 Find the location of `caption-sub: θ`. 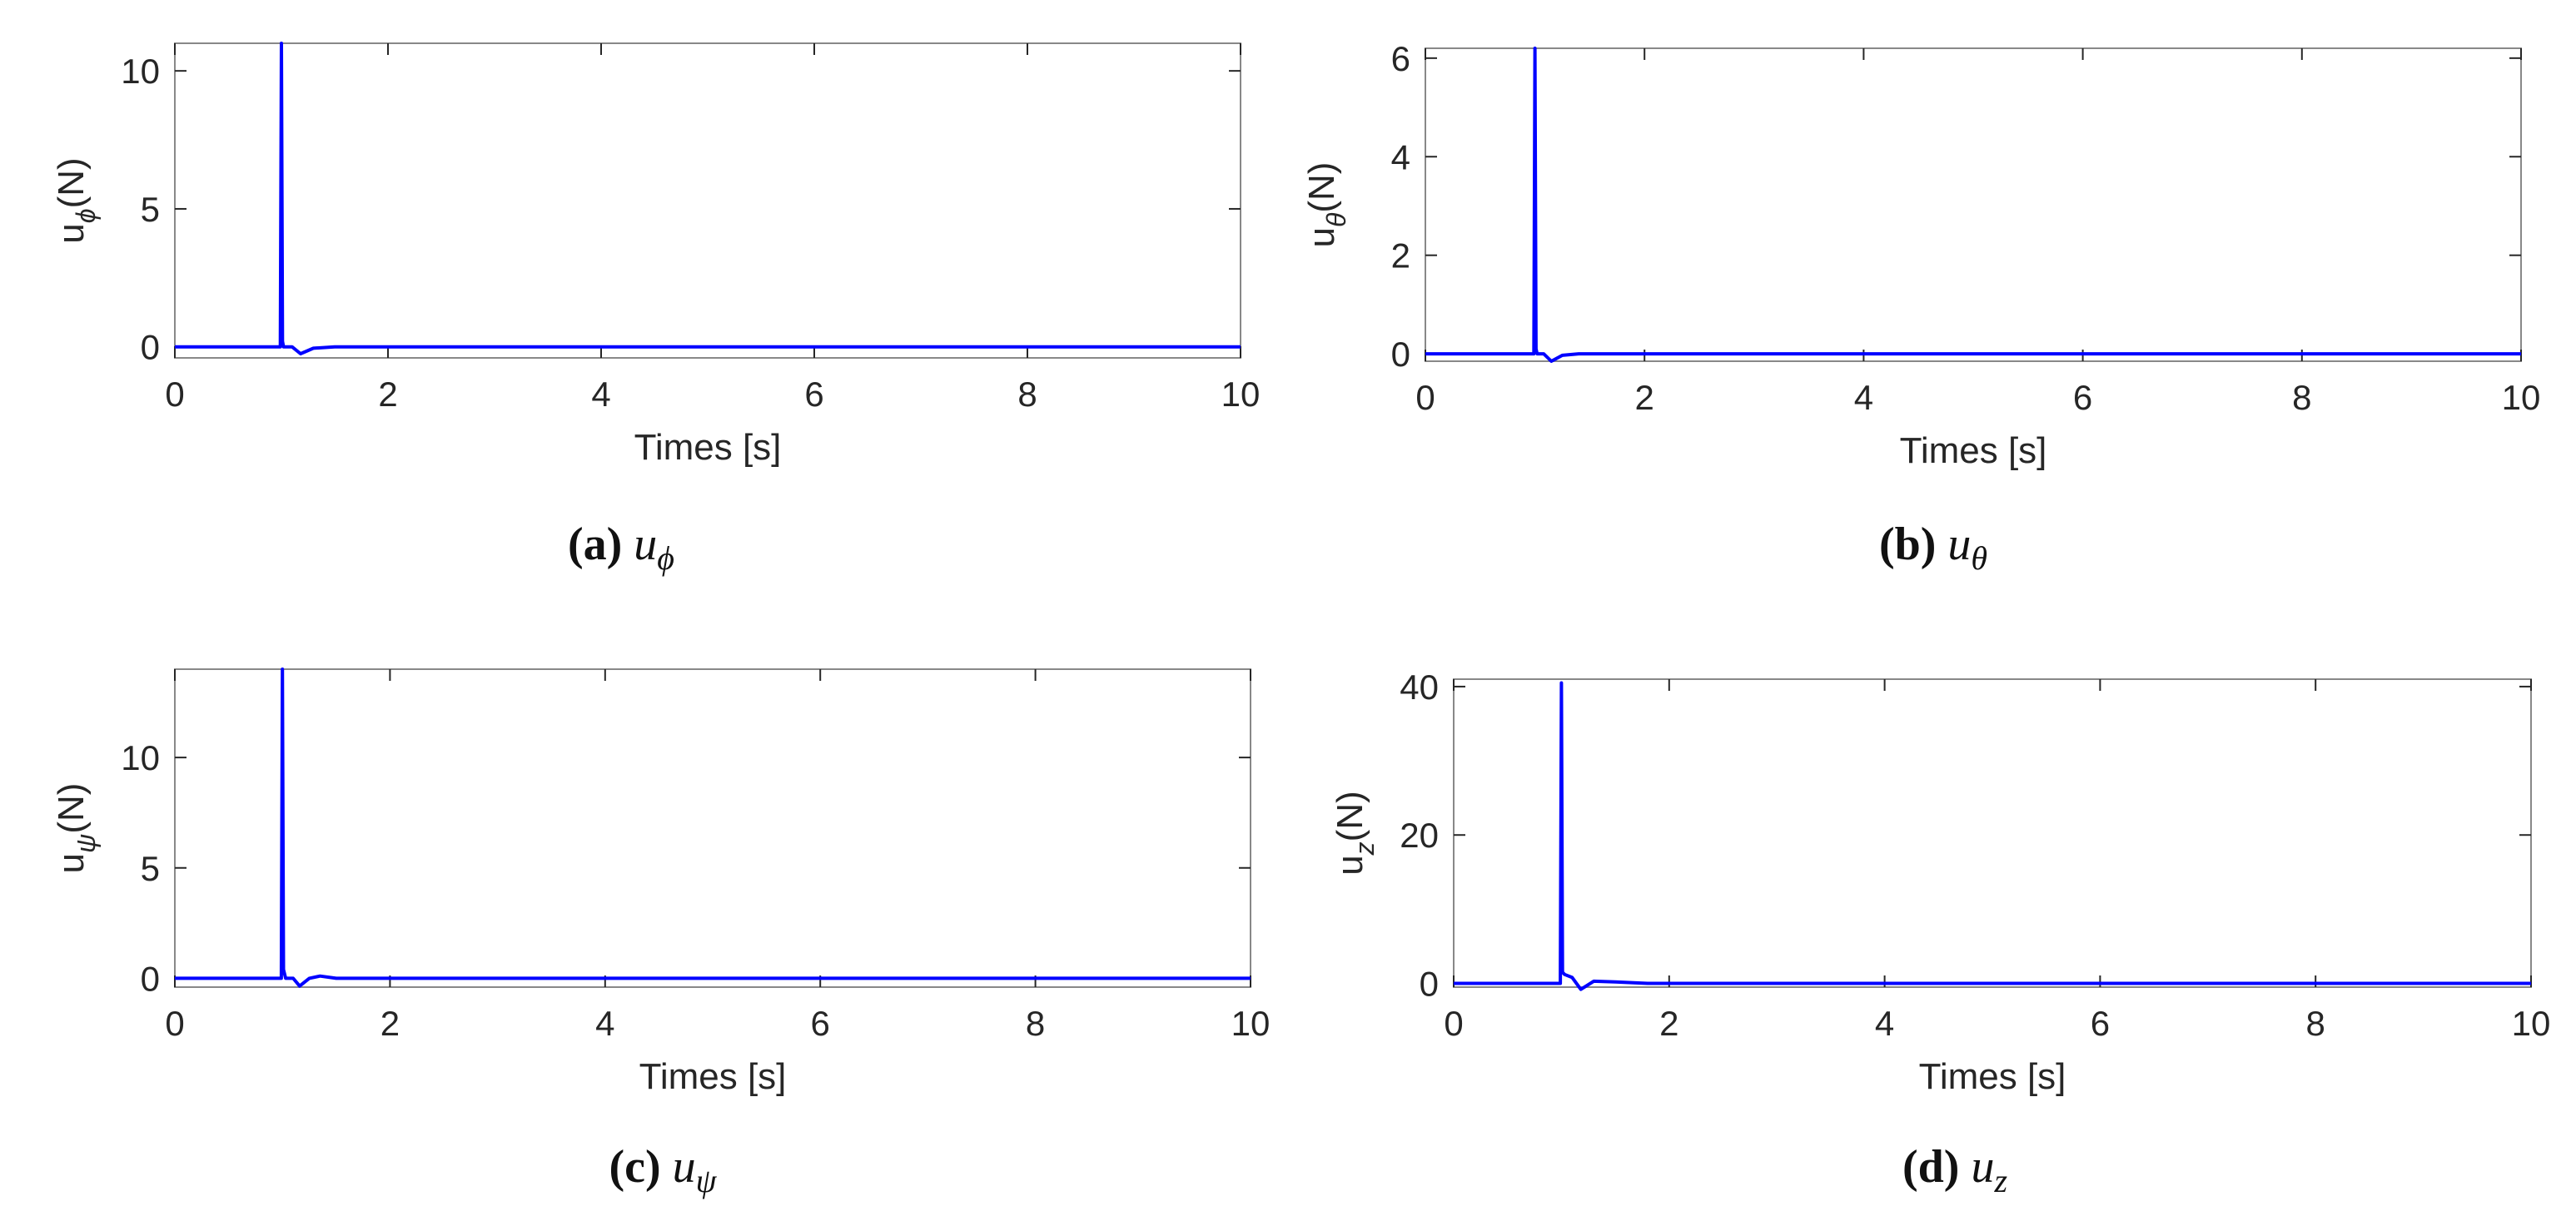

caption-sub: θ is located at coordinates (1979, 558).